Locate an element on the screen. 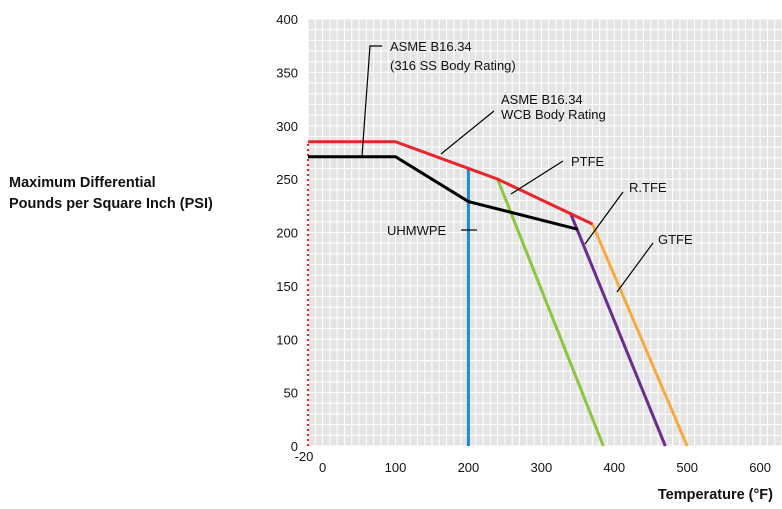 Image resolution: width=782 pixels, height=509 pixels. series-line-gtfe is located at coordinates (640, 335).